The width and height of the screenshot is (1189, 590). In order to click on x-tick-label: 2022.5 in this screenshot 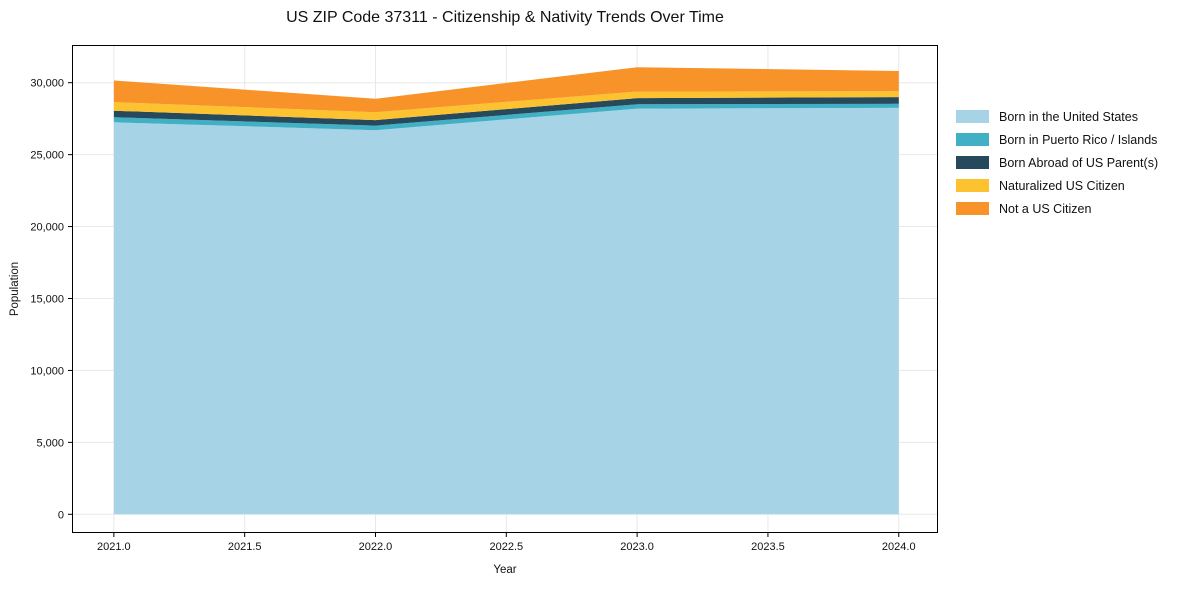, I will do `click(506, 547)`.